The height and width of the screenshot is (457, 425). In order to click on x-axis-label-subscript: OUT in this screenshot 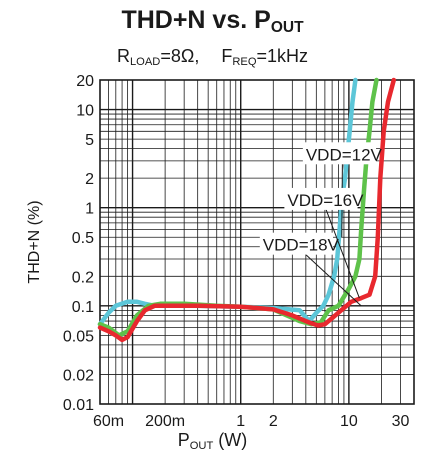, I will do `click(201, 446)`.